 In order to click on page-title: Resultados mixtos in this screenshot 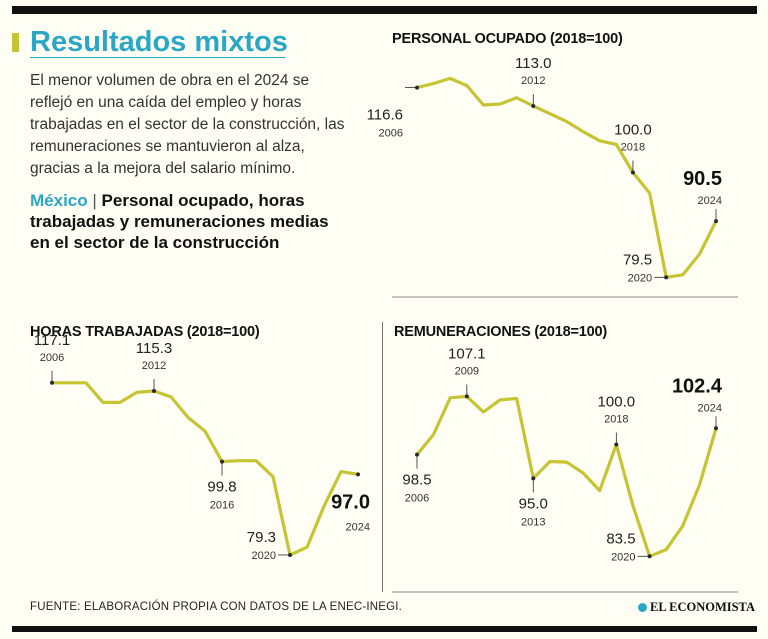, I will do `click(159, 42)`.